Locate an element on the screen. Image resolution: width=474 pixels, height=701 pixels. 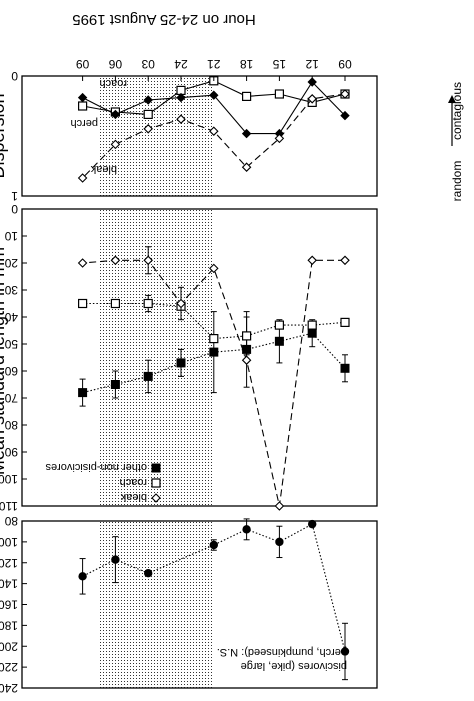
legend-label: other non-pisicivores is located at coordinates (96, 467).